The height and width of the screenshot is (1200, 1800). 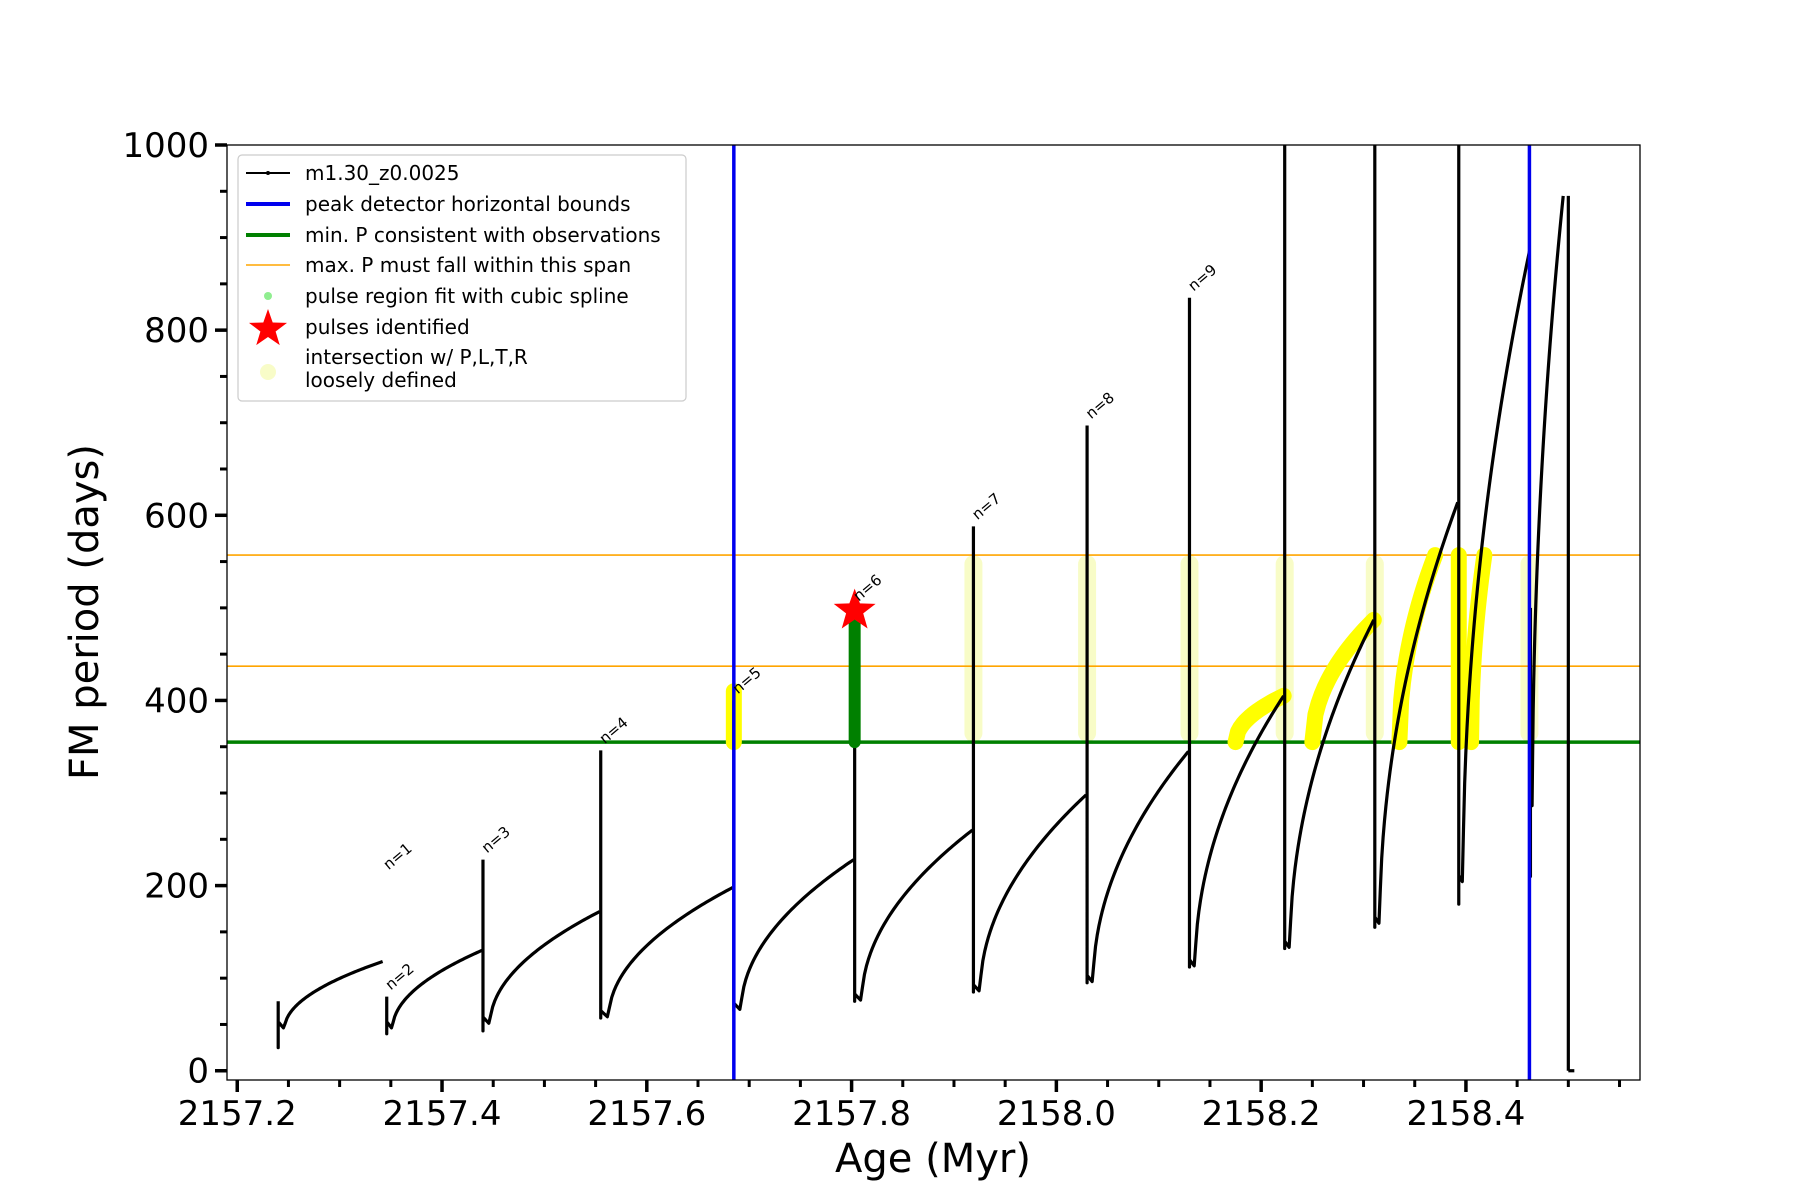 What do you see at coordinates (468, 265) in the screenshot?
I see `legend-label: max. P must fall within this span` at bounding box center [468, 265].